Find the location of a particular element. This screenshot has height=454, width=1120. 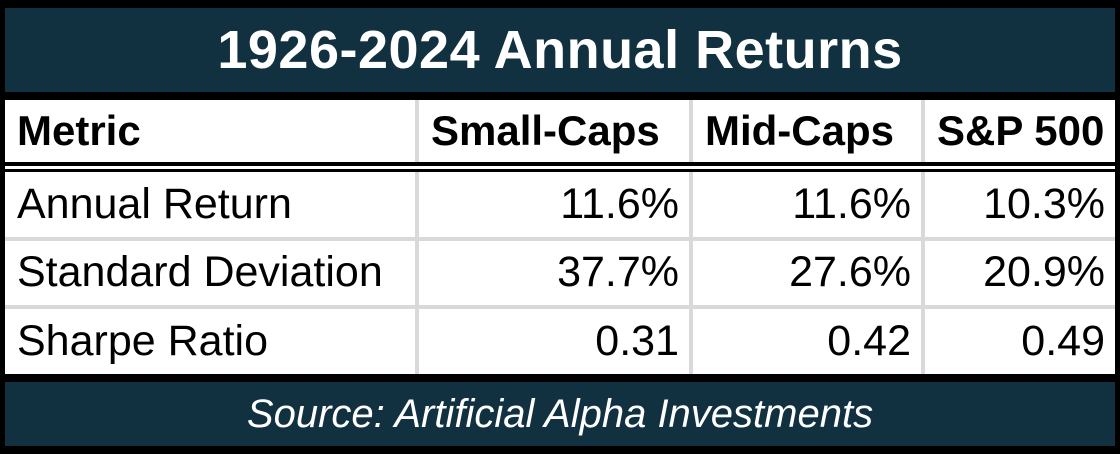

sharpe-ratio-mid-caps: 0.42 is located at coordinates (807, 341).